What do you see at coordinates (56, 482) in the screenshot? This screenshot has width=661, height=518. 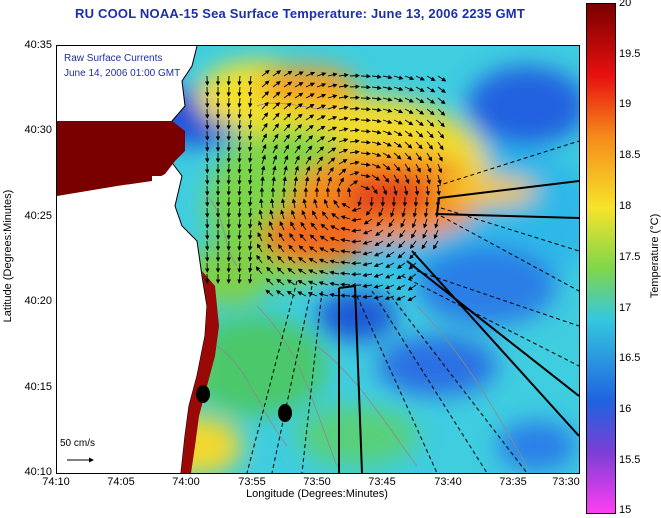 I see `x-tick-label: 74:10` at bounding box center [56, 482].